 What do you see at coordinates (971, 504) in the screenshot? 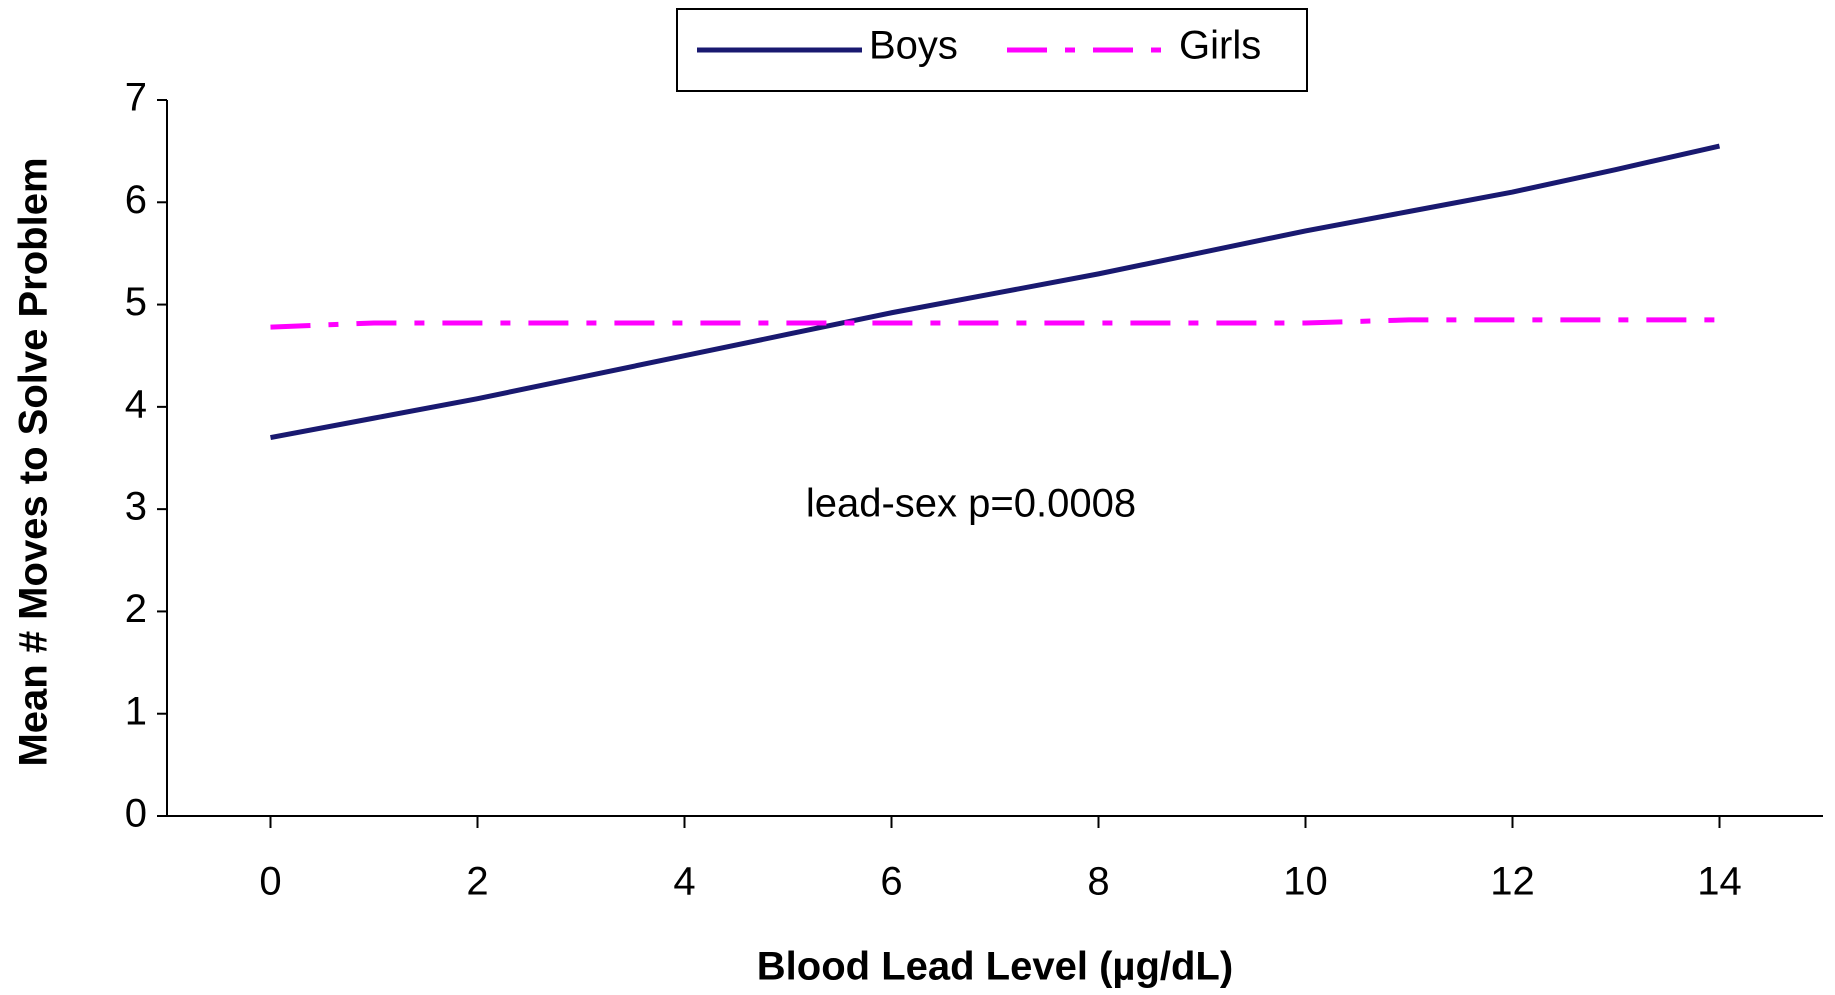
I see `annotation: lead-sex p=0.0008` at bounding box center [971, 504].